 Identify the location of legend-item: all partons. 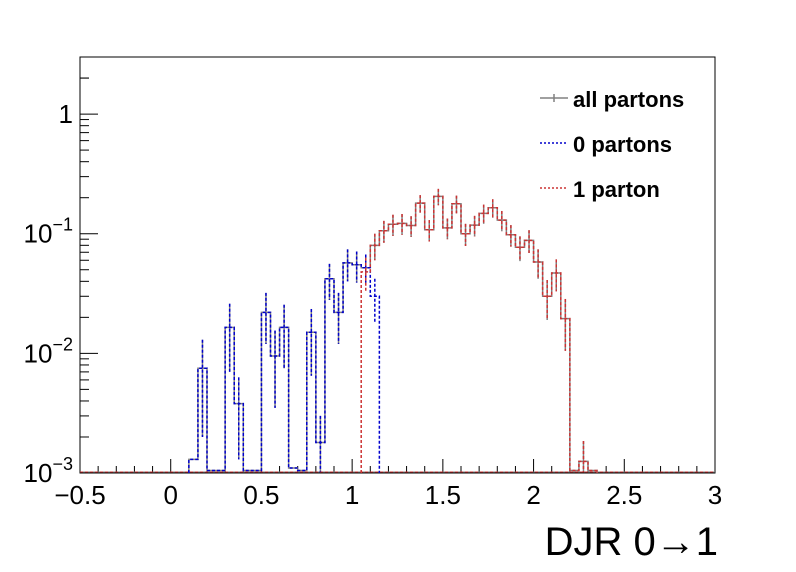
(612, 99).